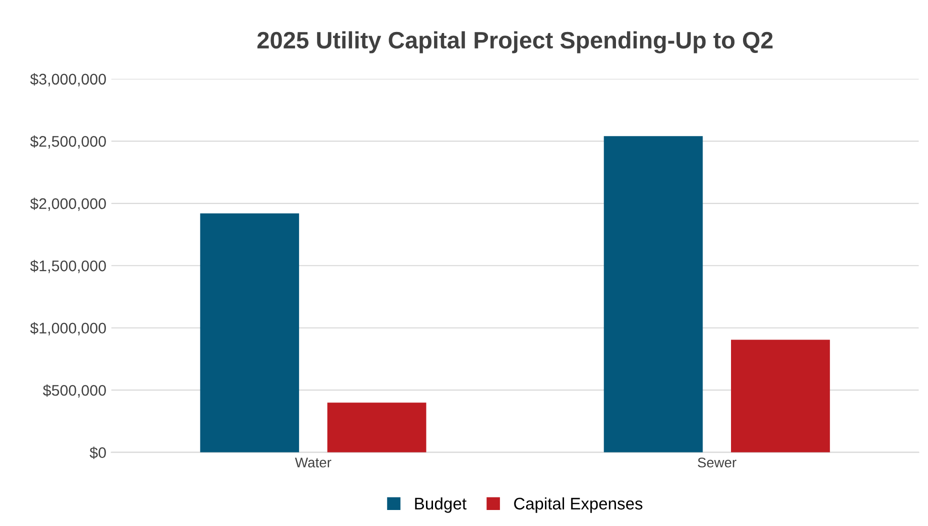 The height and width of the screenshot is (526, 928). I want to click on x-tick-label: Sewer, so click(717, 463).